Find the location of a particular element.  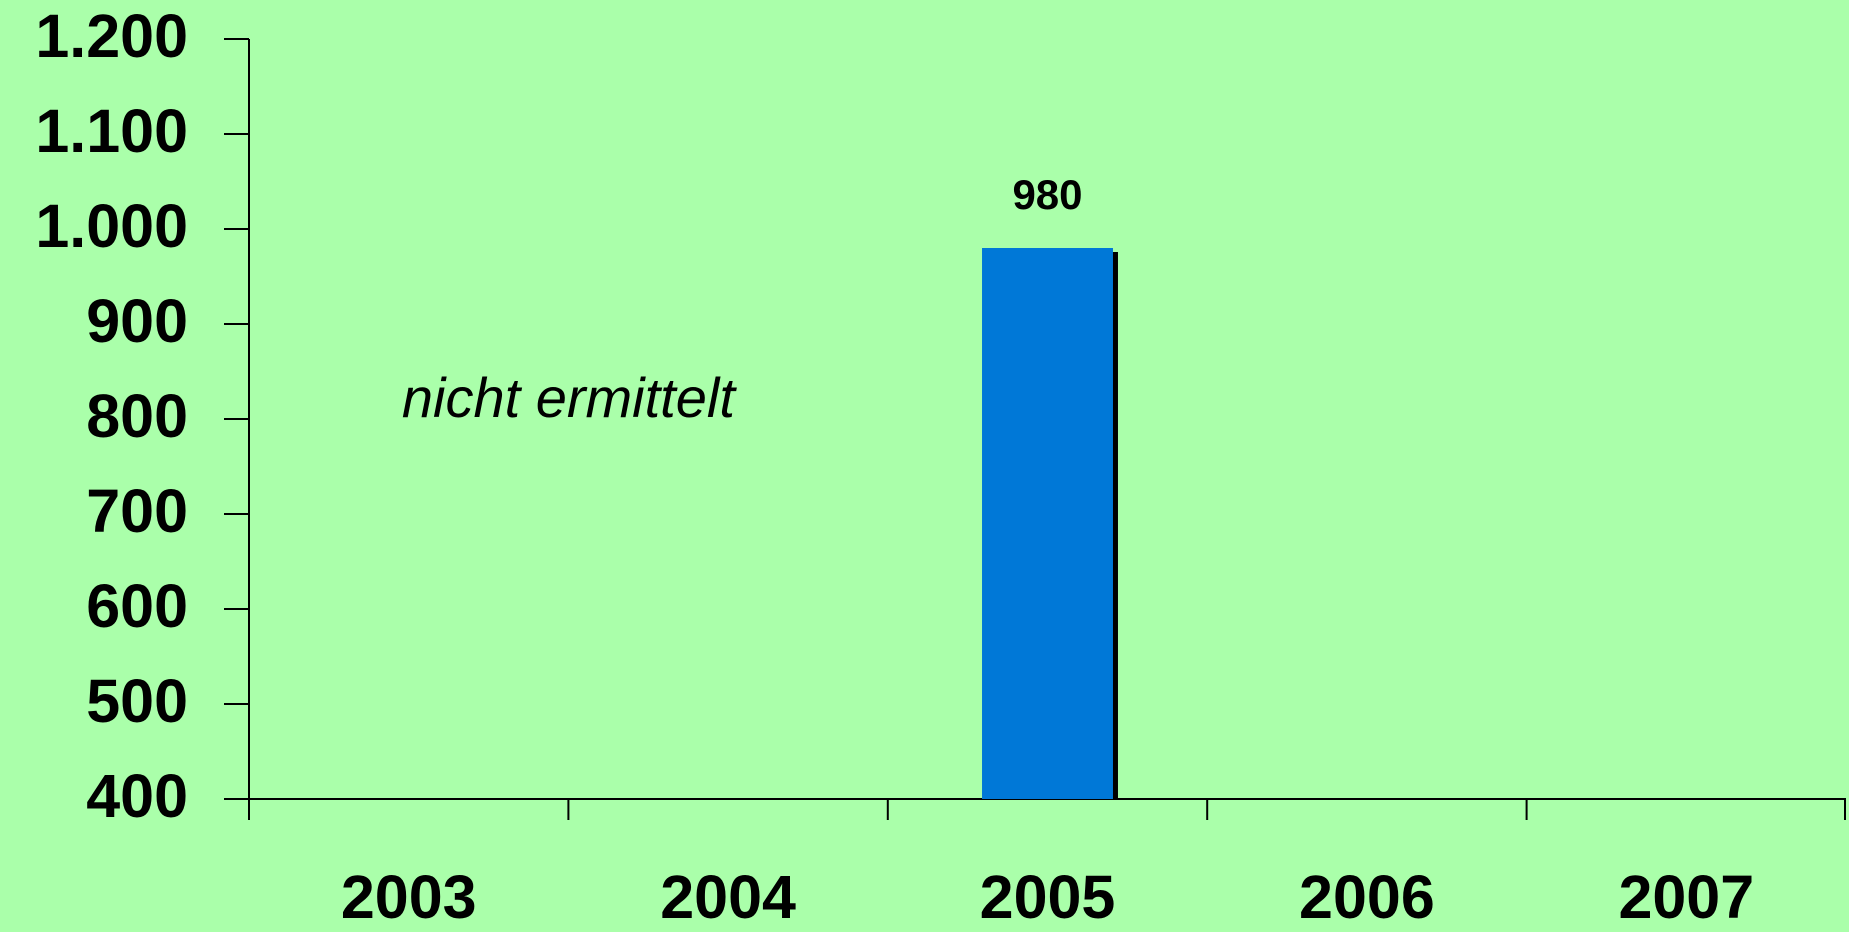

y-tick-label: 900 is located at coordinates (137, 321).